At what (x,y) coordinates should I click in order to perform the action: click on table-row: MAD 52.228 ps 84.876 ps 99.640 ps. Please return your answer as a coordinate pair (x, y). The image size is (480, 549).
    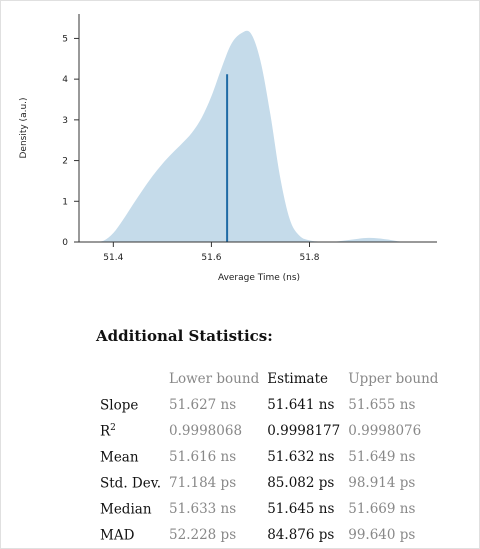
    Looking at the image, I should click on (269, 535).